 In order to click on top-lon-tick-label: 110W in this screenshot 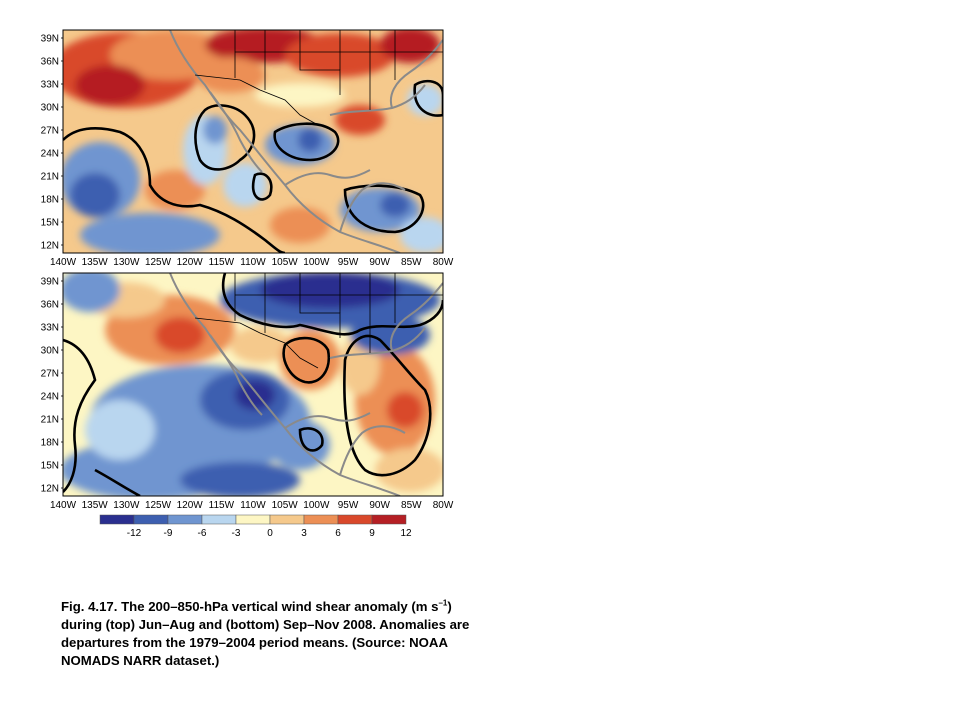, I will do `click(253, 262)`.